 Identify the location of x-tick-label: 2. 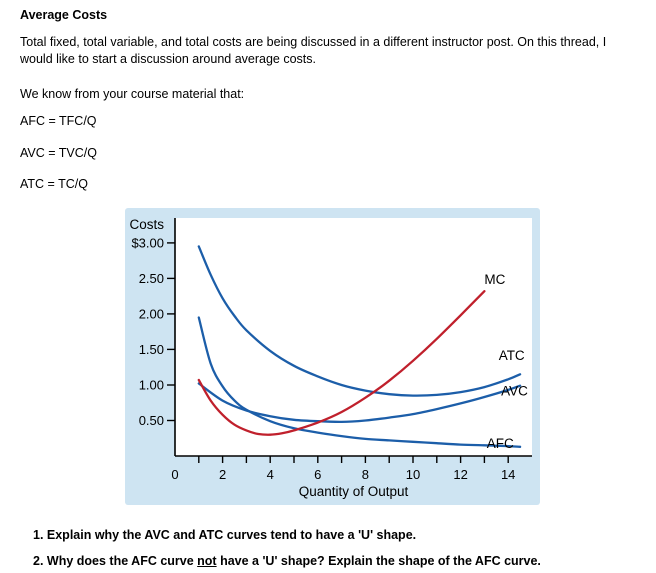
(222, 474).